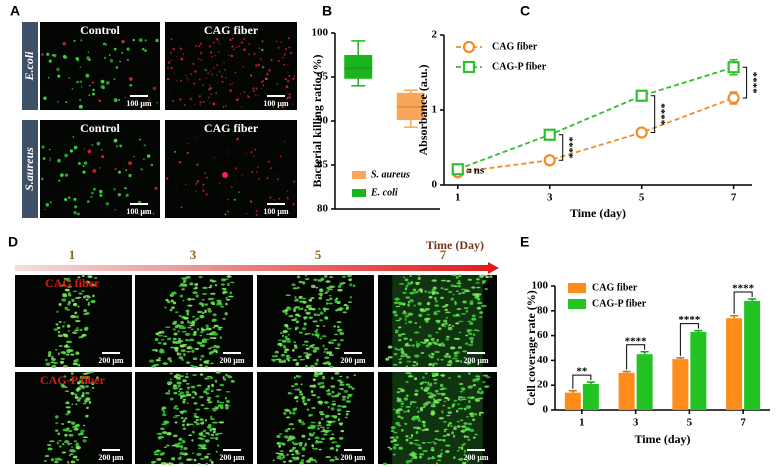  Describe the element at coordinates (525, 11) in the screenshot. I see `panel-label: C` at that location.